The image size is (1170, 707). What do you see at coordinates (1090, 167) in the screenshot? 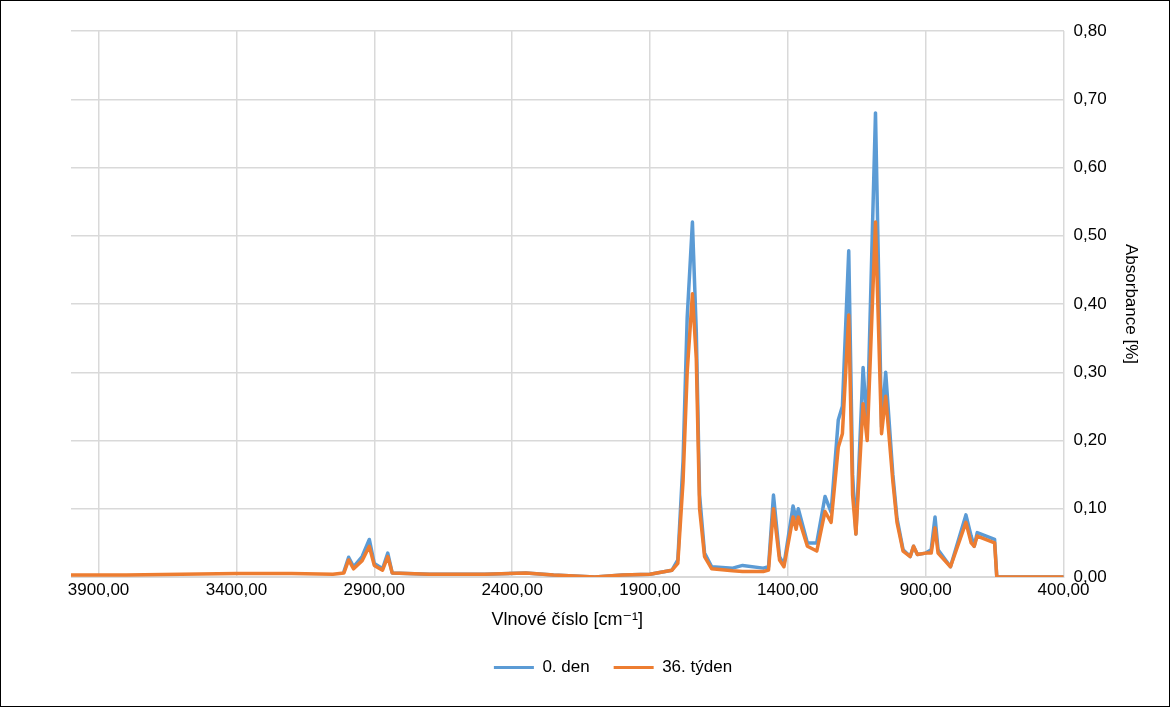
I see `y-tick-label: 0,60` at bounding box center [1090, 167].